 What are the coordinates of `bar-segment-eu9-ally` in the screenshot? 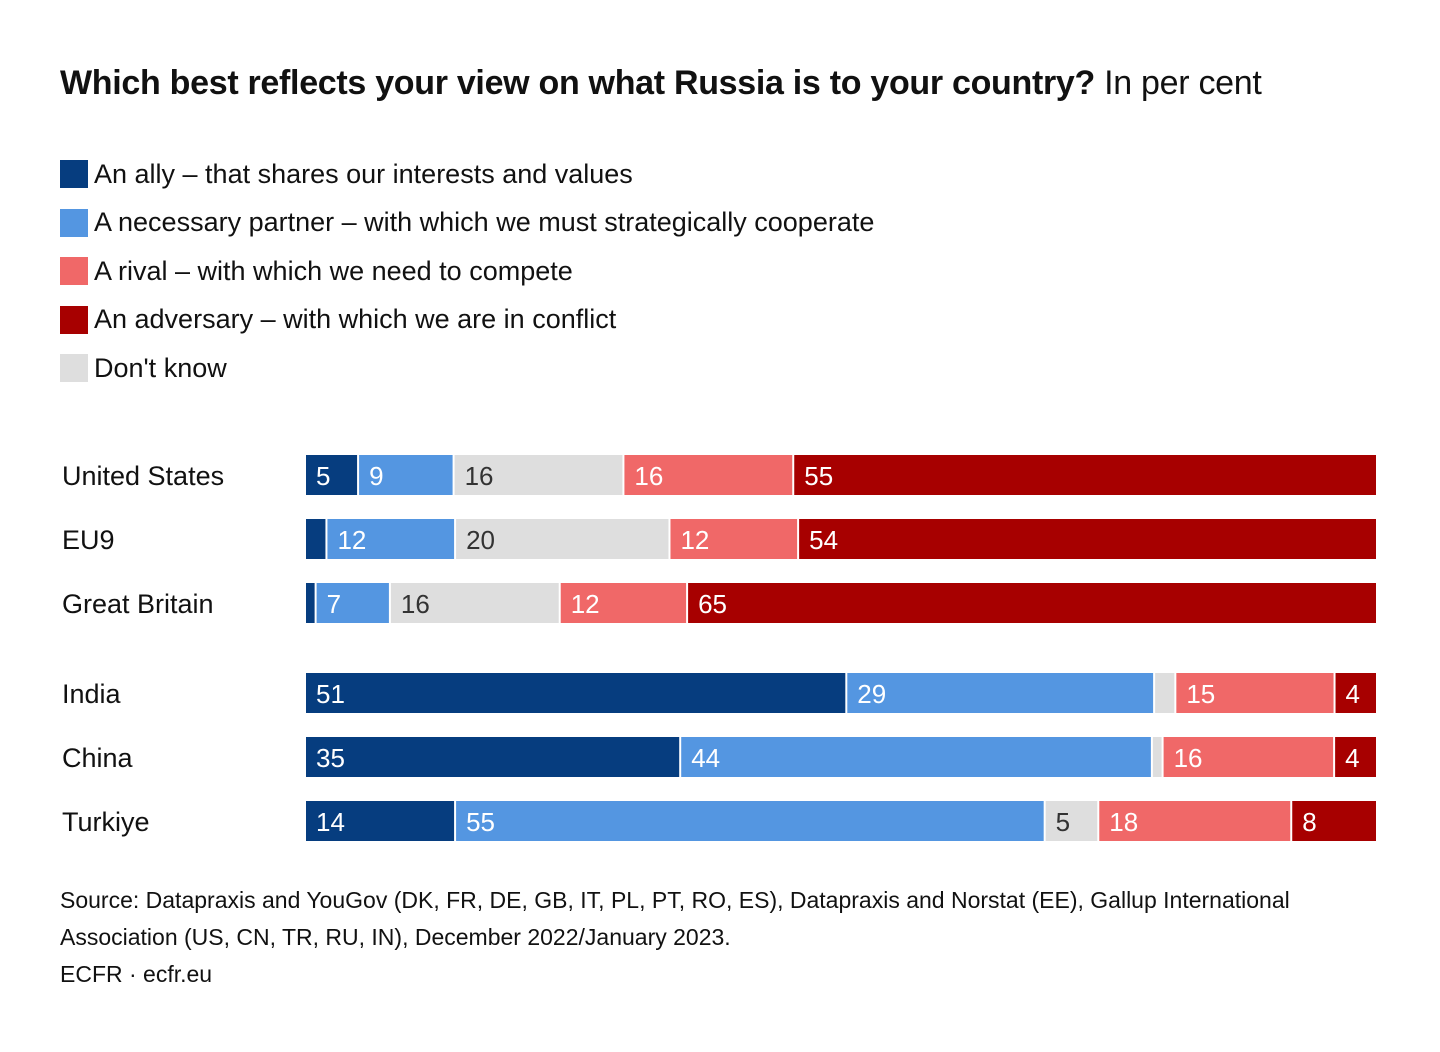 It's located at (316, 539).